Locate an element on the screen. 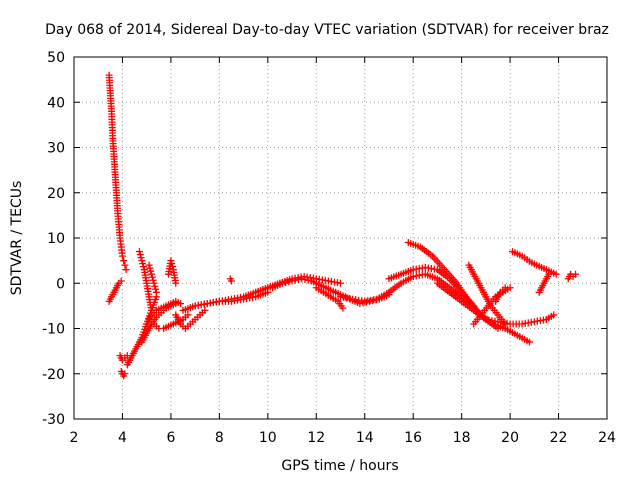 The image size is (640, 480). series-arc-15.8 is located at coordinates (468, 292).